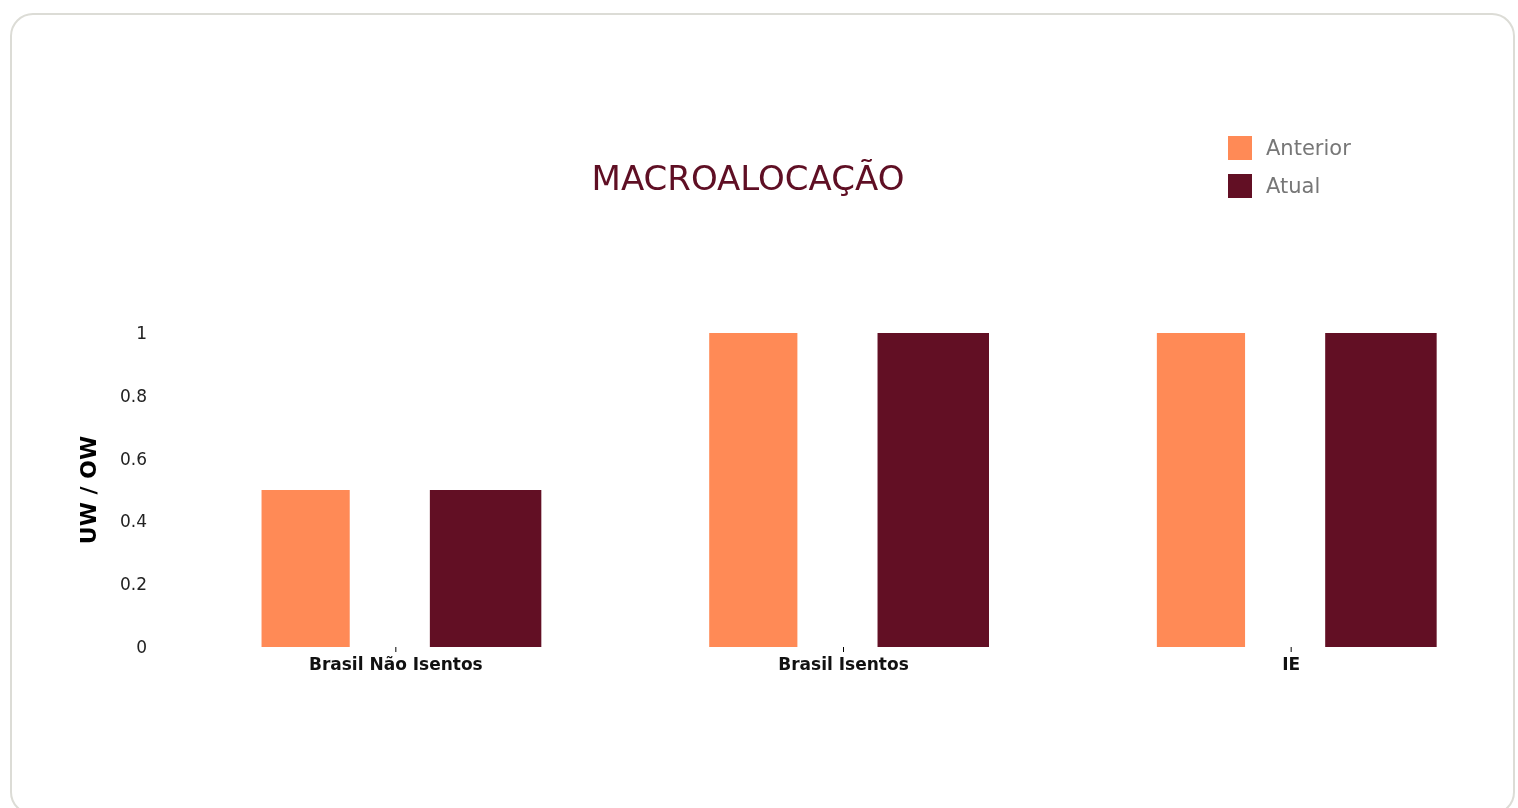 The height and width of the screenshot is (808, 1518). What do you see at coordinates (1309, 148) in the screenshot?
I see `legend-label: Anterior` at bounding box center [1309, 148].